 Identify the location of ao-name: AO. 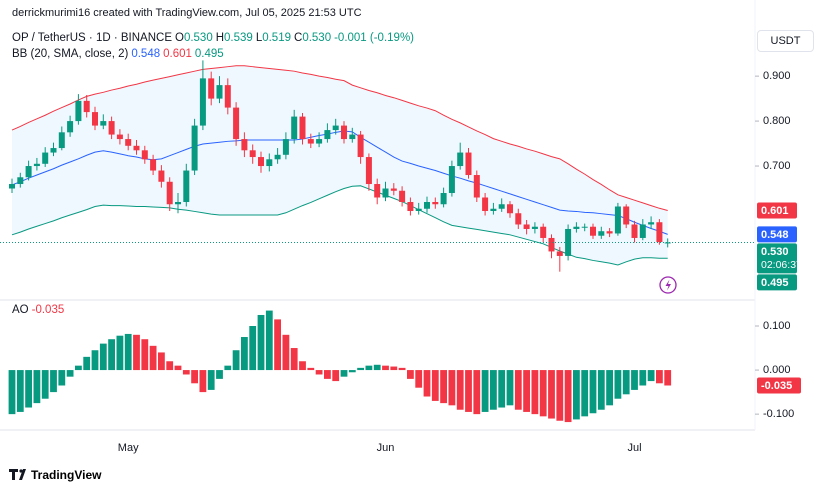
(20, 310).